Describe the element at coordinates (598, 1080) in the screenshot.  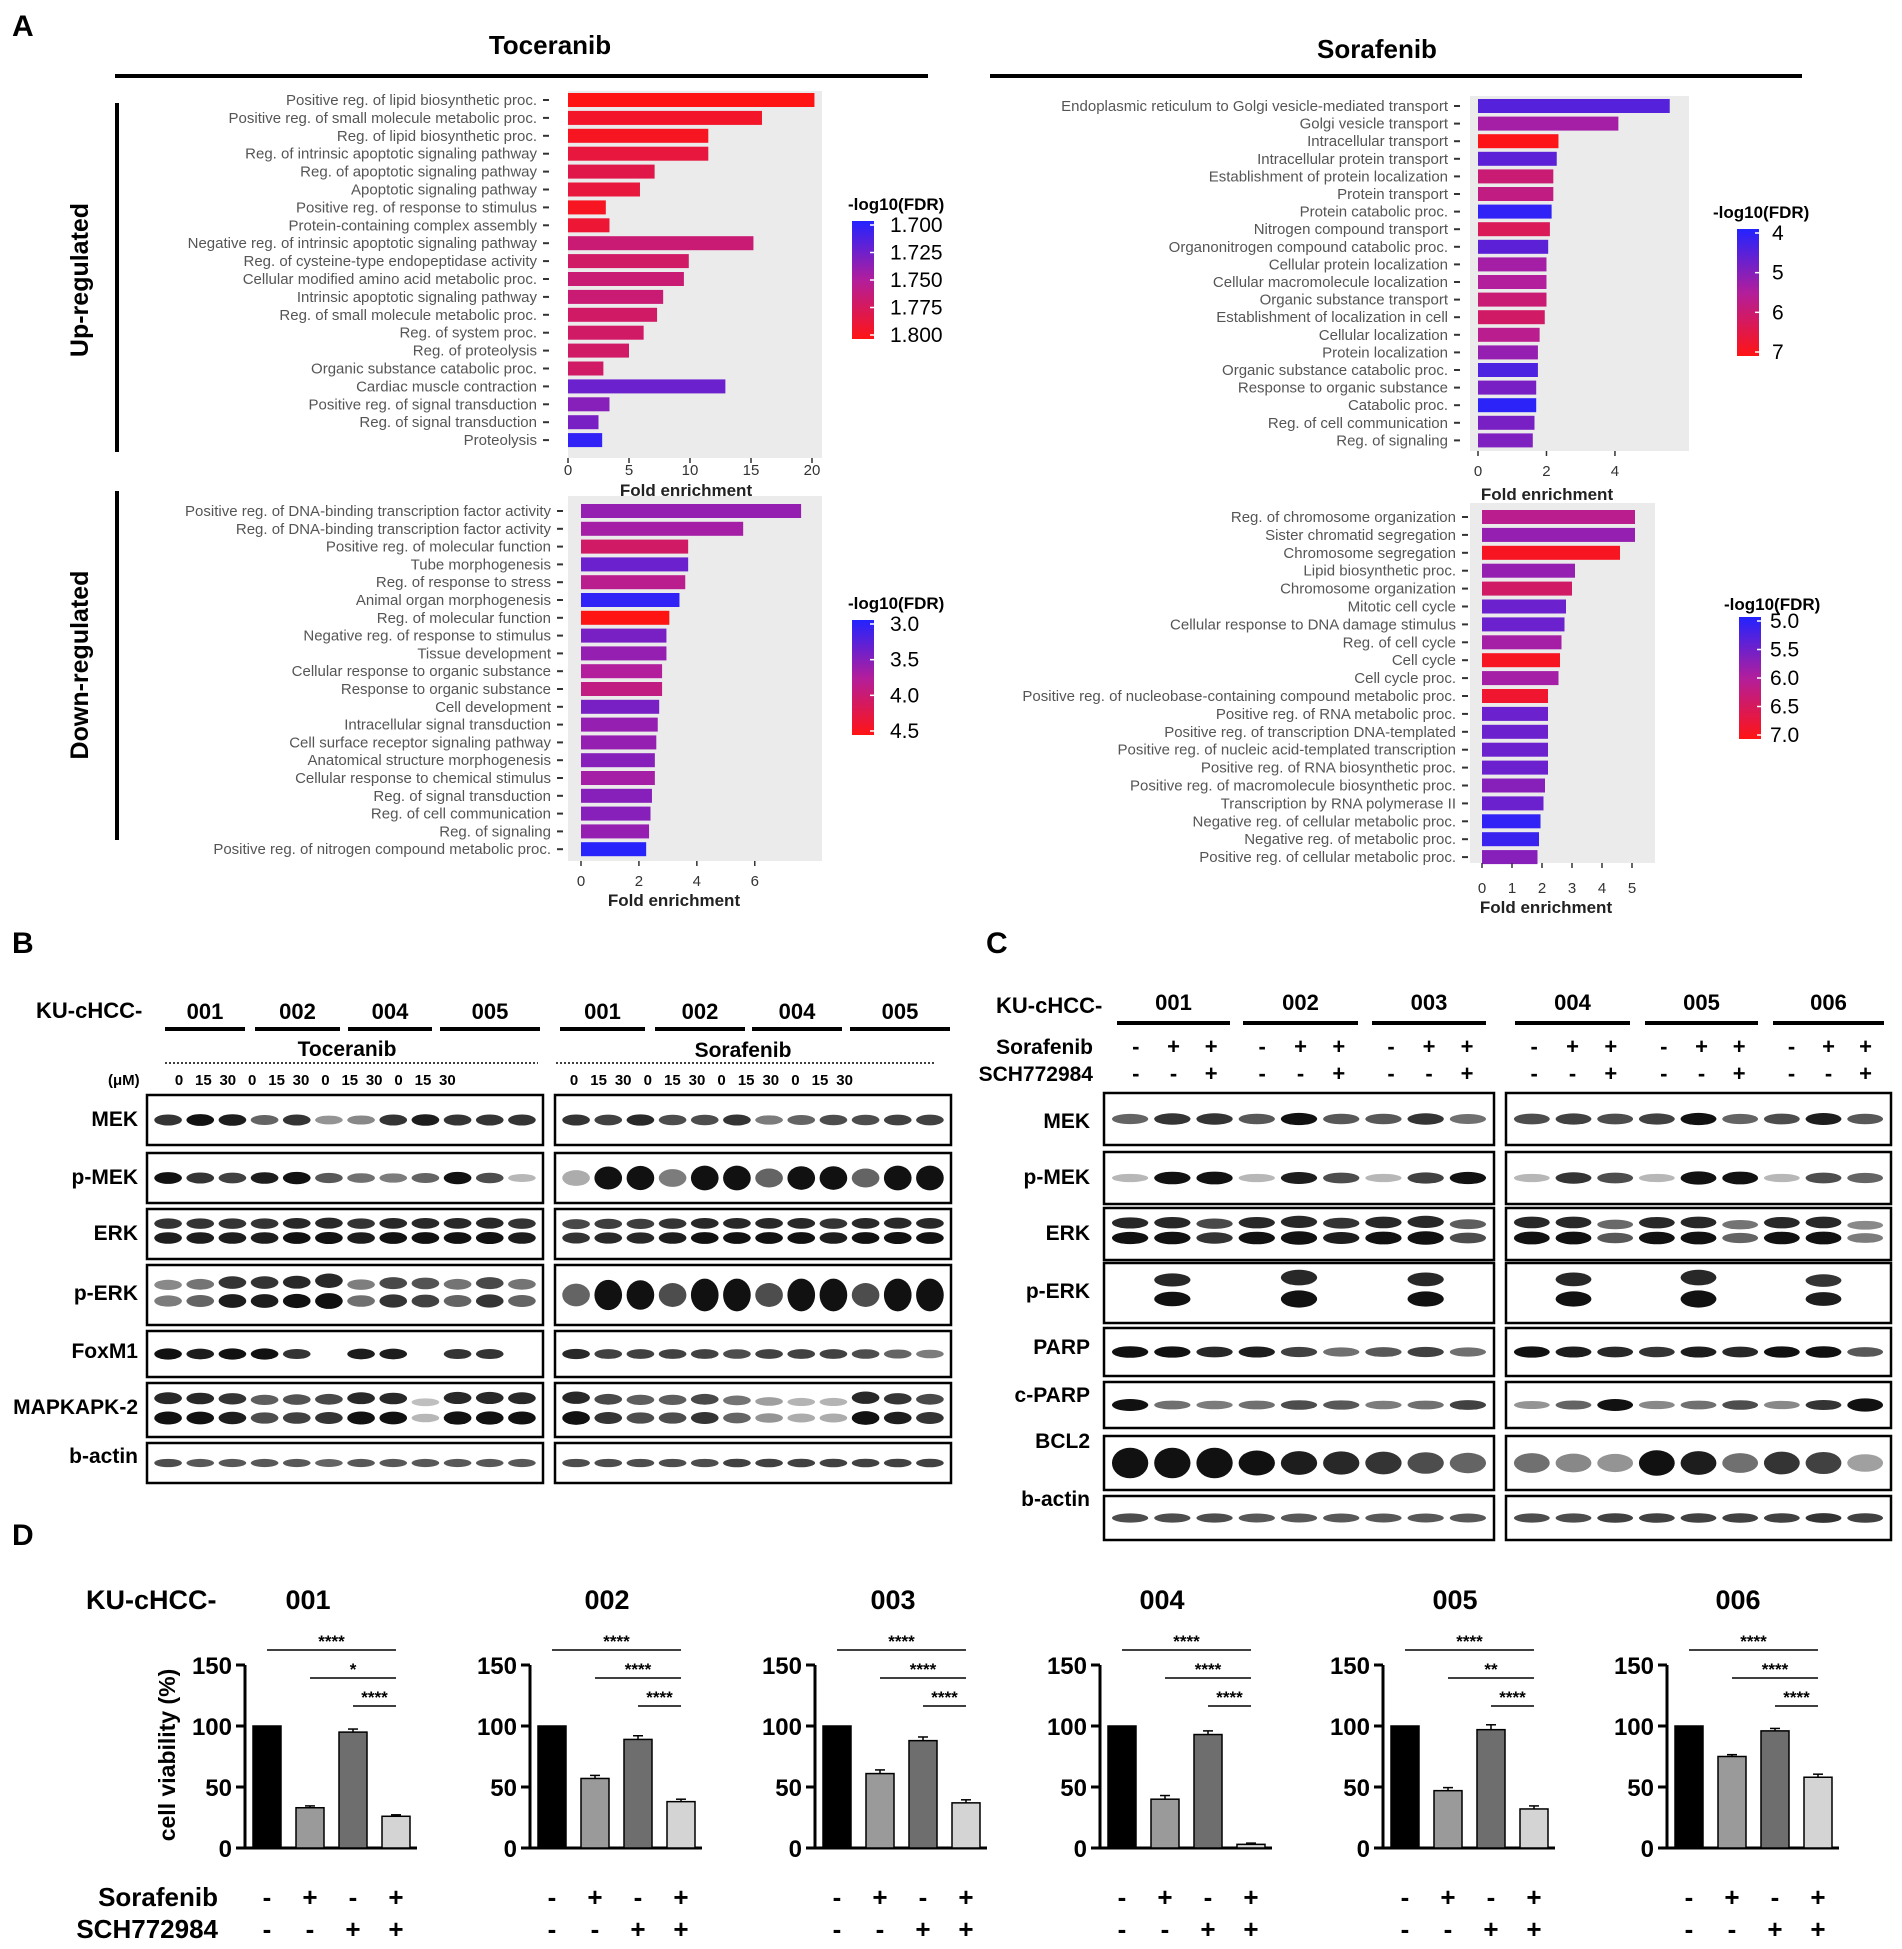
I see `conc-label: 15` at that location.